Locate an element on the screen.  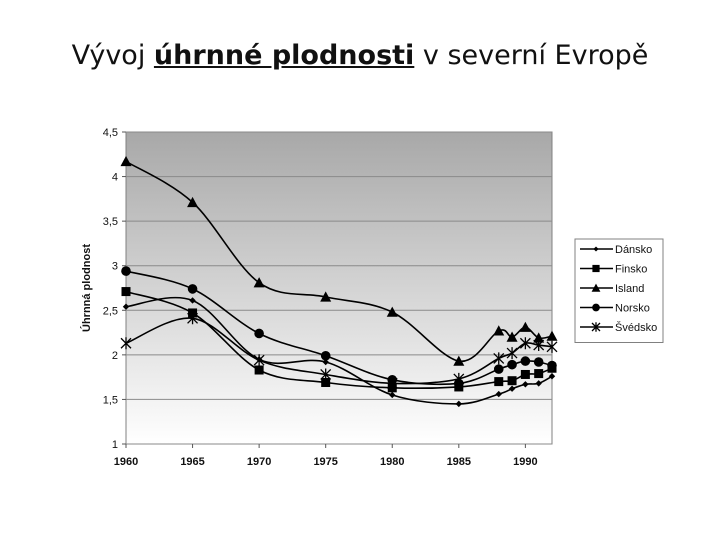
y-axis-label: Úhrnná plodnost is located at coordinates (86, 288).